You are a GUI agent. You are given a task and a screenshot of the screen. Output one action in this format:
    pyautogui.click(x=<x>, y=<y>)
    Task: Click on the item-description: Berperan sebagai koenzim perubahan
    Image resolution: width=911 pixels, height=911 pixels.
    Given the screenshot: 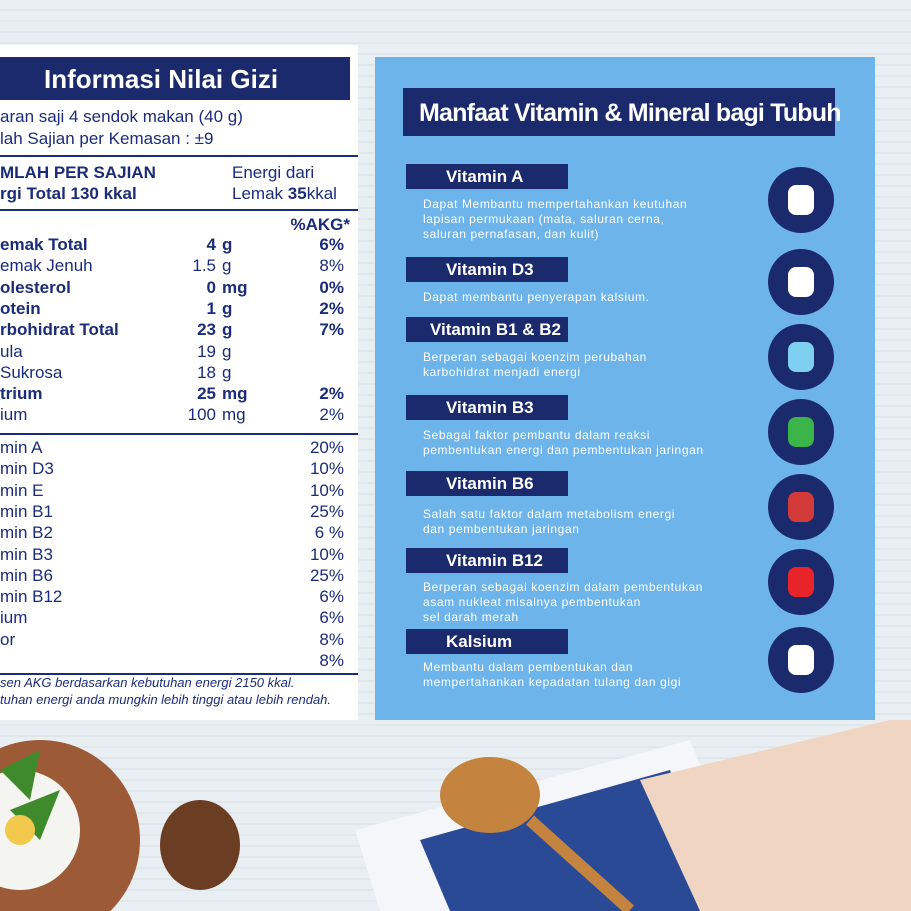 What is the action you would take?
    pyautogui.click(x=535, y=357)
    